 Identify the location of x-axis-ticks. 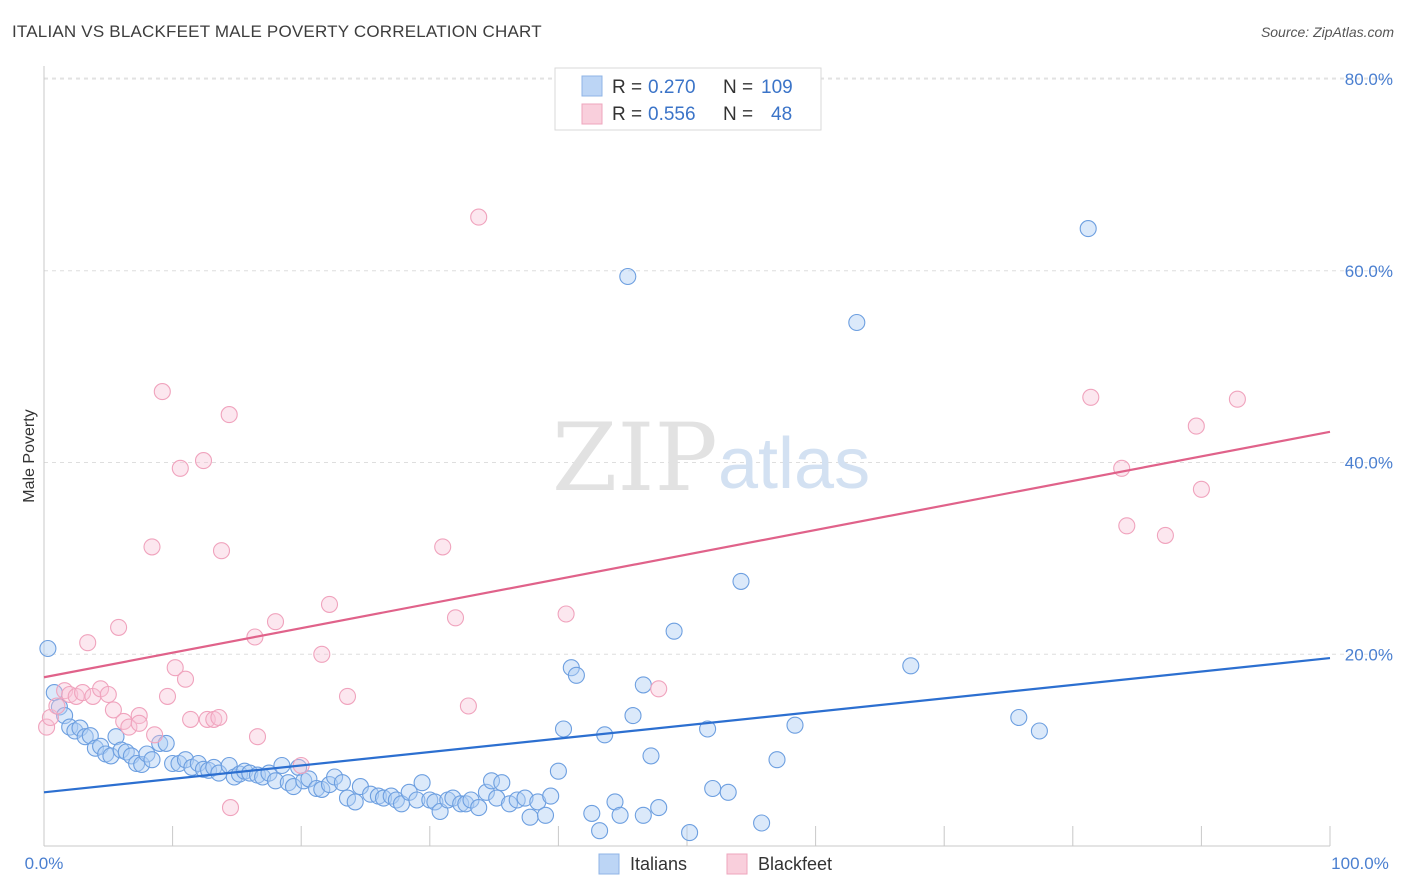
(687, 836).